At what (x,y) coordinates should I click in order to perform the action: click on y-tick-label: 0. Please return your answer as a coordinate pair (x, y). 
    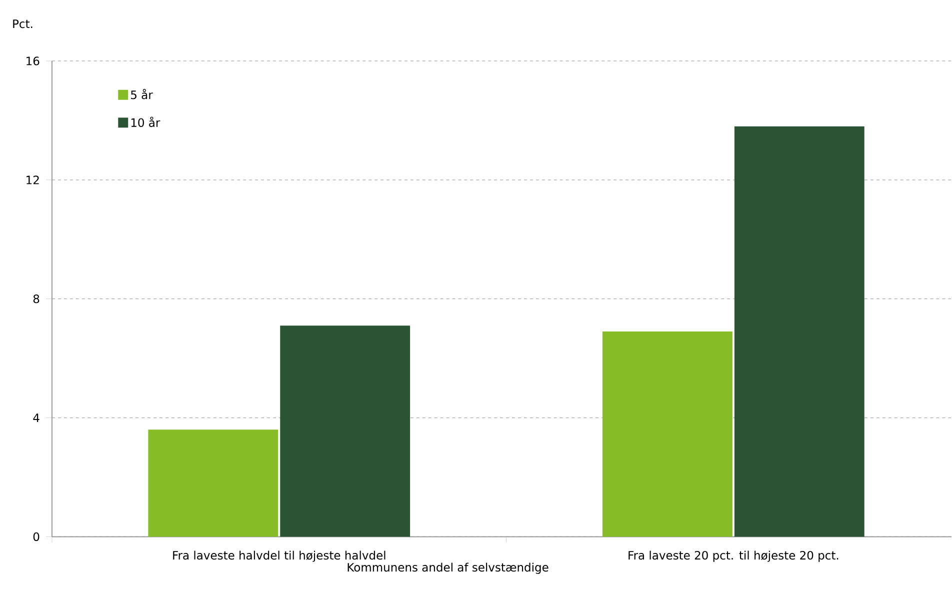
    Looking at the image, I should click on (36, 537).